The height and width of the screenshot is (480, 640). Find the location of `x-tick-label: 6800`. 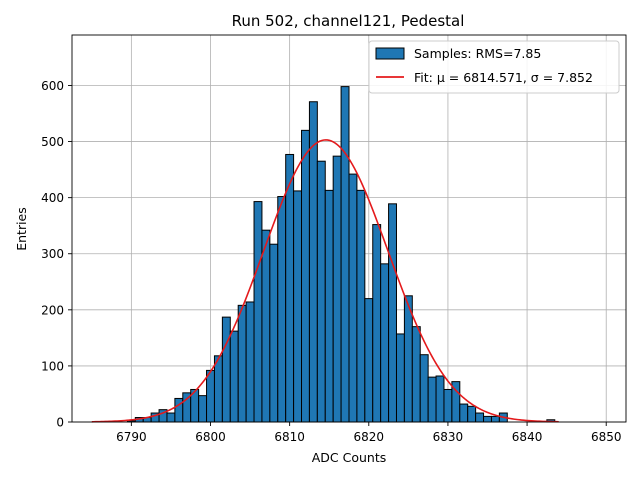

x-tick-label: 6800 is located at coordinates (210, 437).